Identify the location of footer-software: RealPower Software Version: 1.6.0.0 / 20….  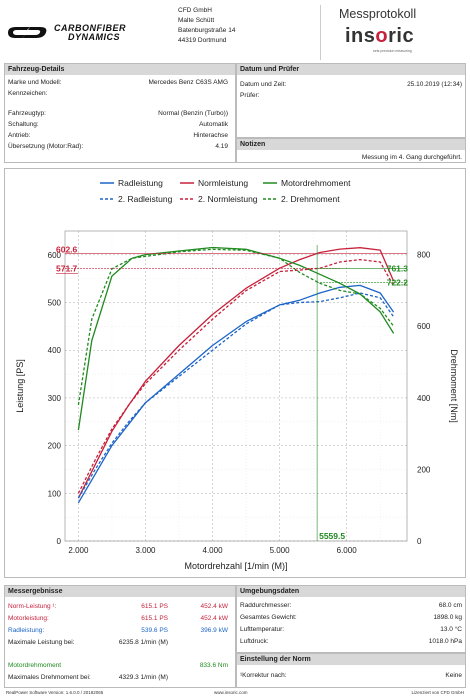
(55, 692).